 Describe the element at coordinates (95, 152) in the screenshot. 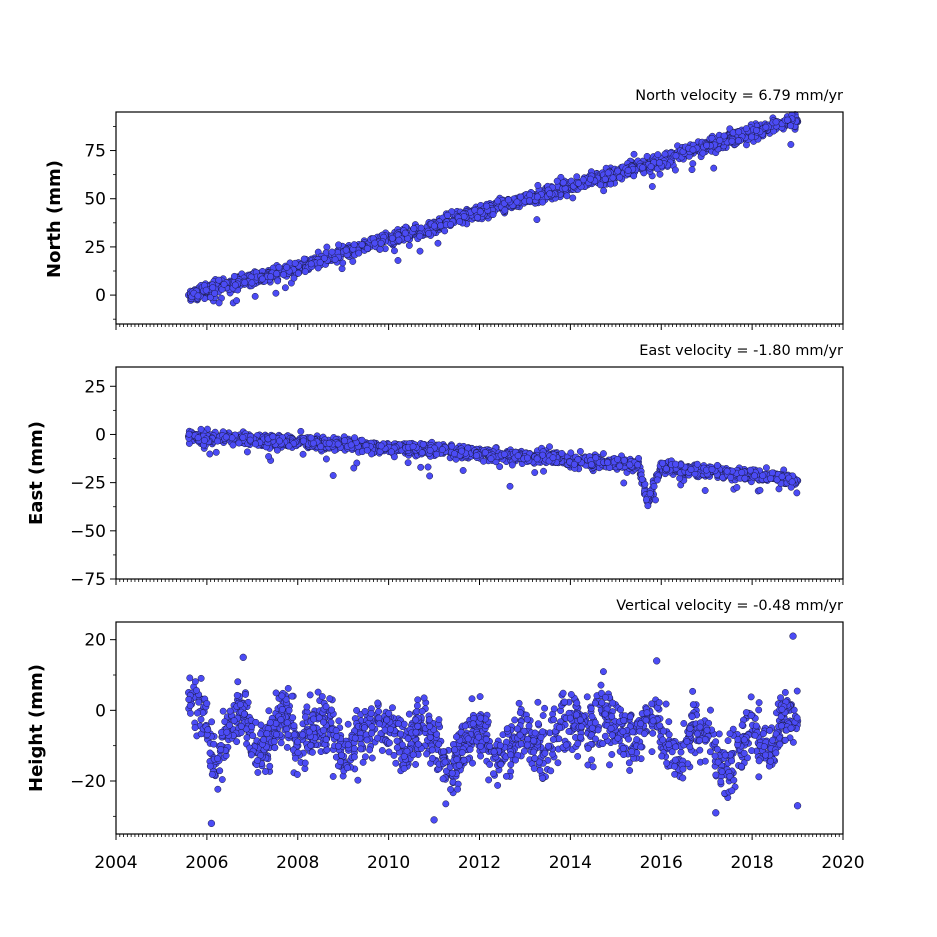

I see `north-ytick-label: 75` at that location.